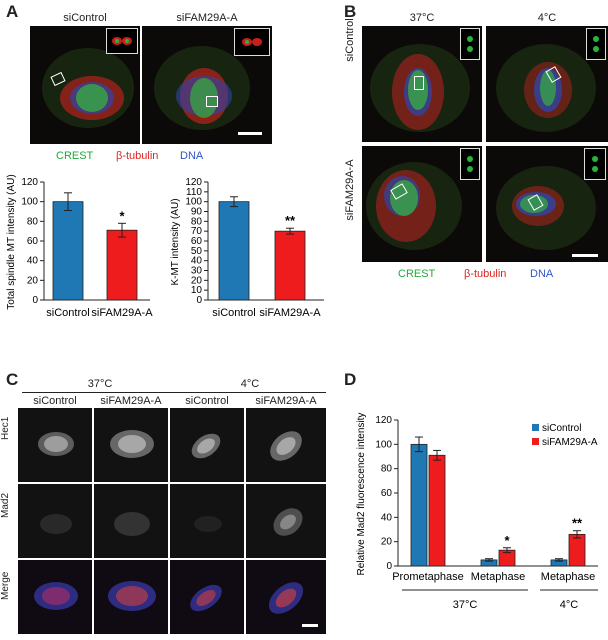 The height and width of the screenshot is (640, 608). What do you see at coordinates (29, 182) in the screenshot?
I see `chart-a1-ytick-label: 120` at bounding box center [29, 182].